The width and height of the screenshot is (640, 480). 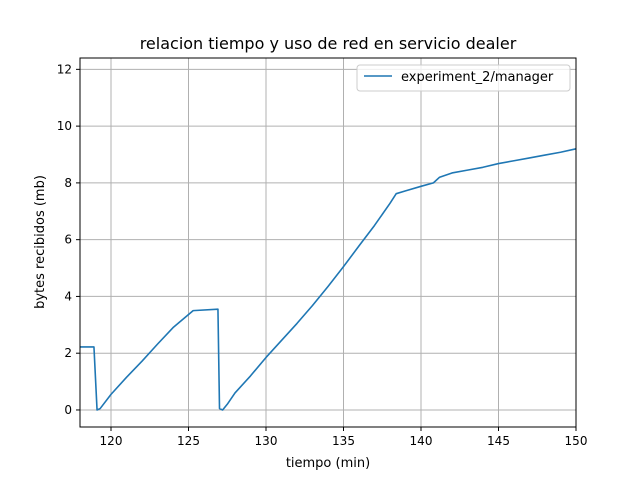 I want to click on legend: experiment_2/manager, so click(x=463, y=78).